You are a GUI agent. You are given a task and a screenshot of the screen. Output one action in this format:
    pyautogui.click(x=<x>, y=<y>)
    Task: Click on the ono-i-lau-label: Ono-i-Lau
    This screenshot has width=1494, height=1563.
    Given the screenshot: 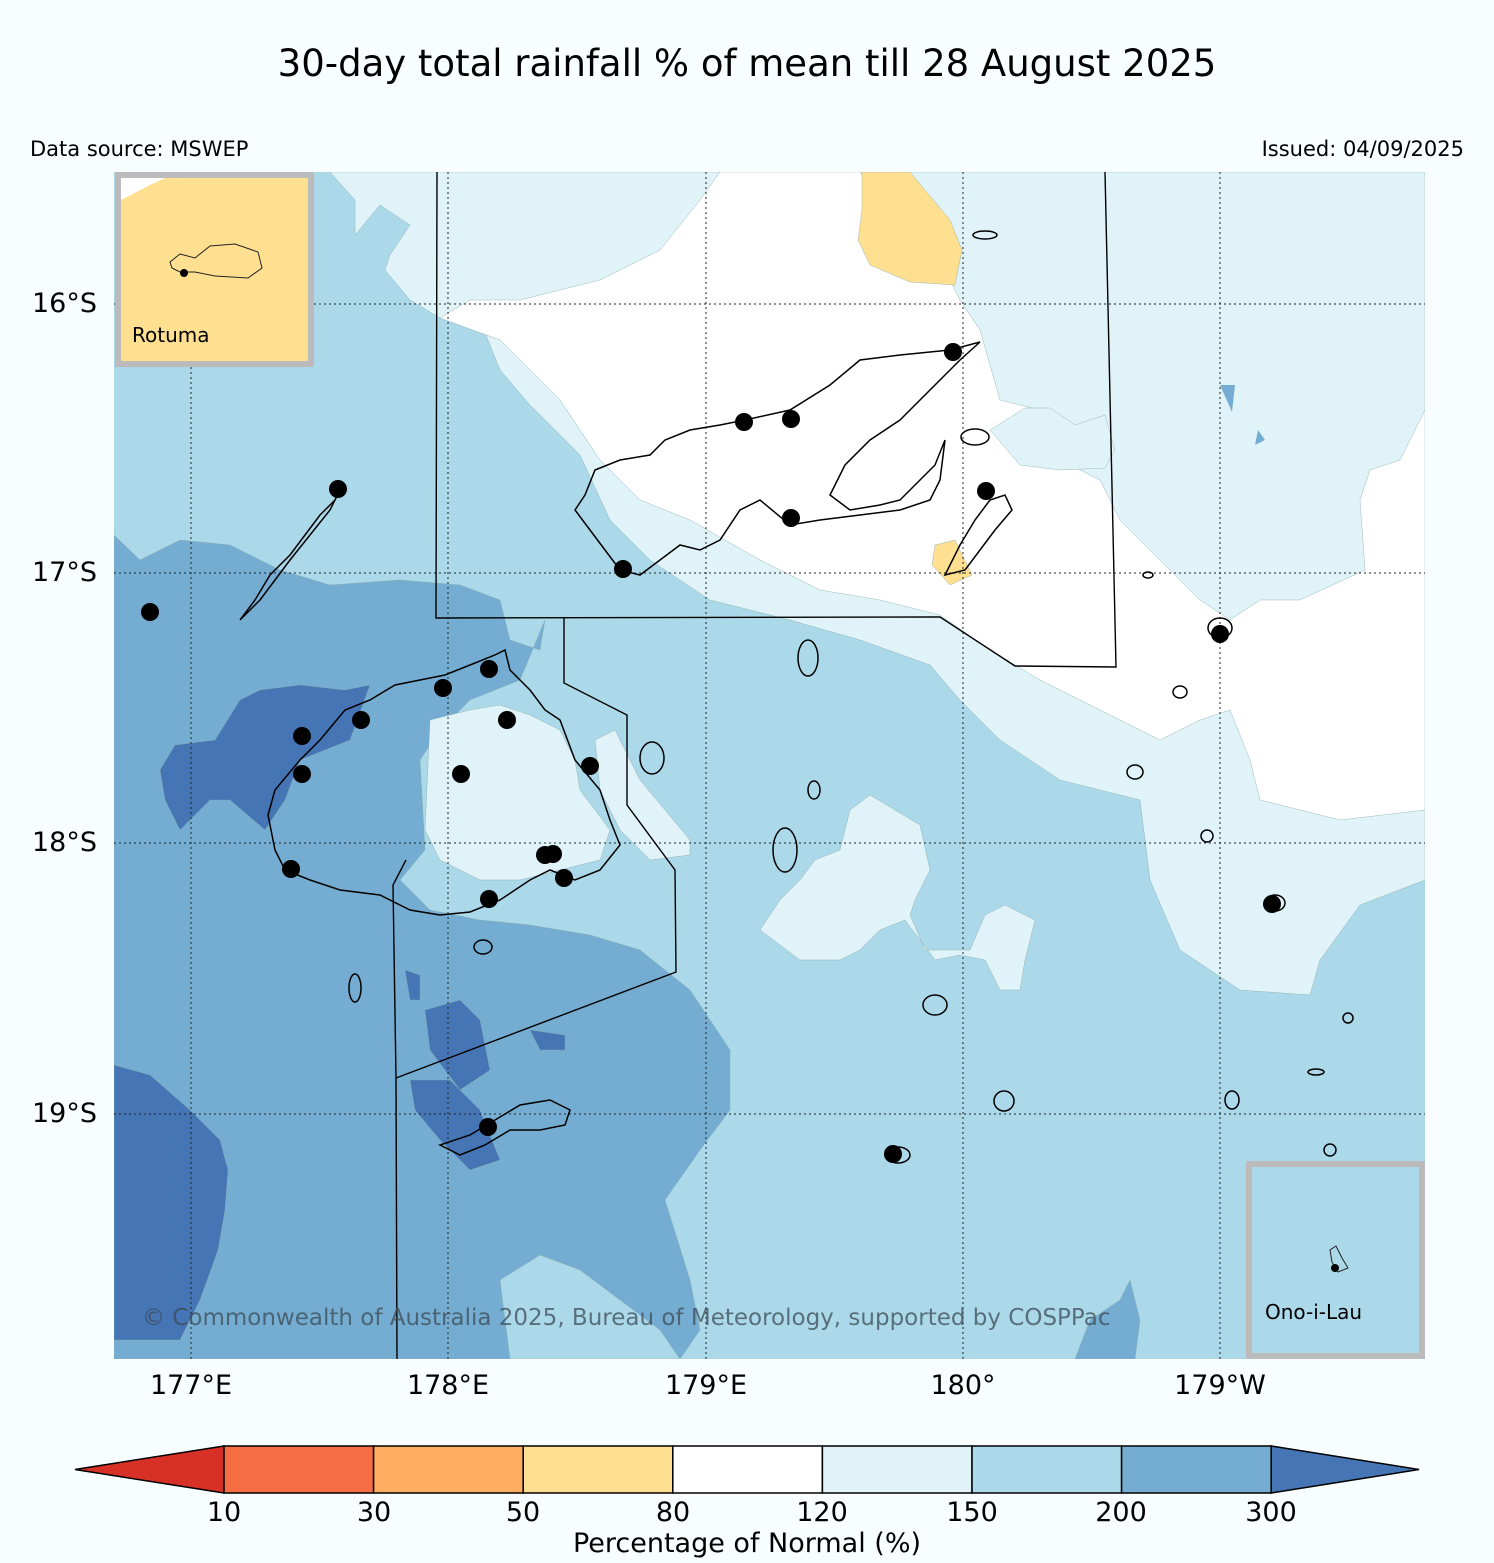 What is the action you would take?
    pyautogui.click(x=1314, y=1312)
    